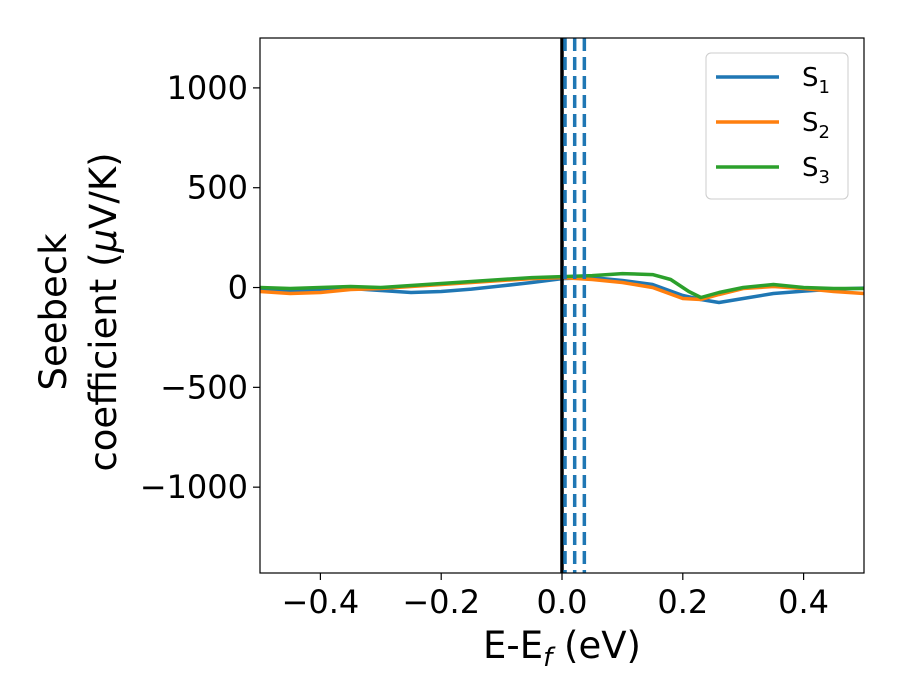 This screenshot has width=900, height=700. I want to click on legend-label-2: S2, so click(816, 125).